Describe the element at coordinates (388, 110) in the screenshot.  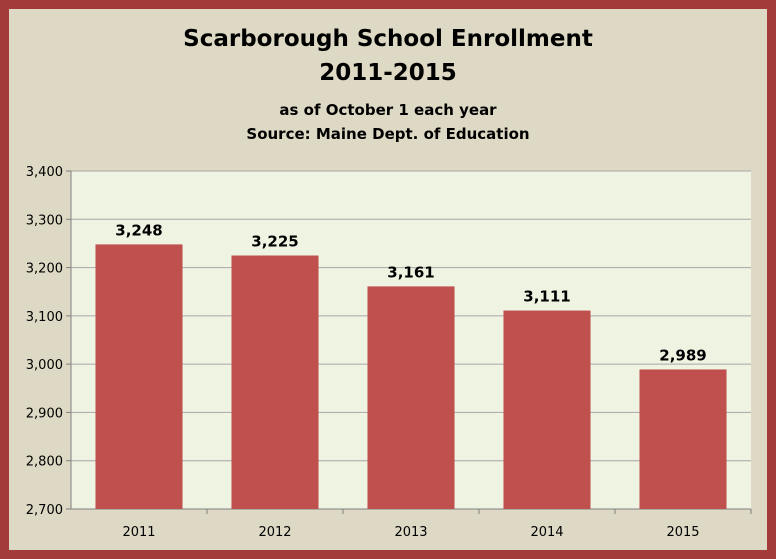
I see `chart-subtitle: as of October 1 each year` at that location.